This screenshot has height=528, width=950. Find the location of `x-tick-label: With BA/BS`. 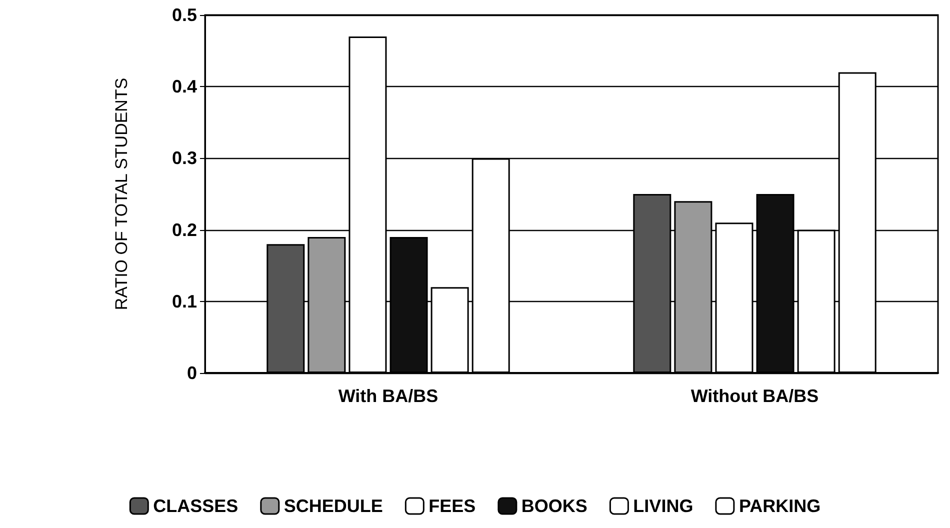

x-tick-label: With BA/BS is located at coordinates (388, 396).